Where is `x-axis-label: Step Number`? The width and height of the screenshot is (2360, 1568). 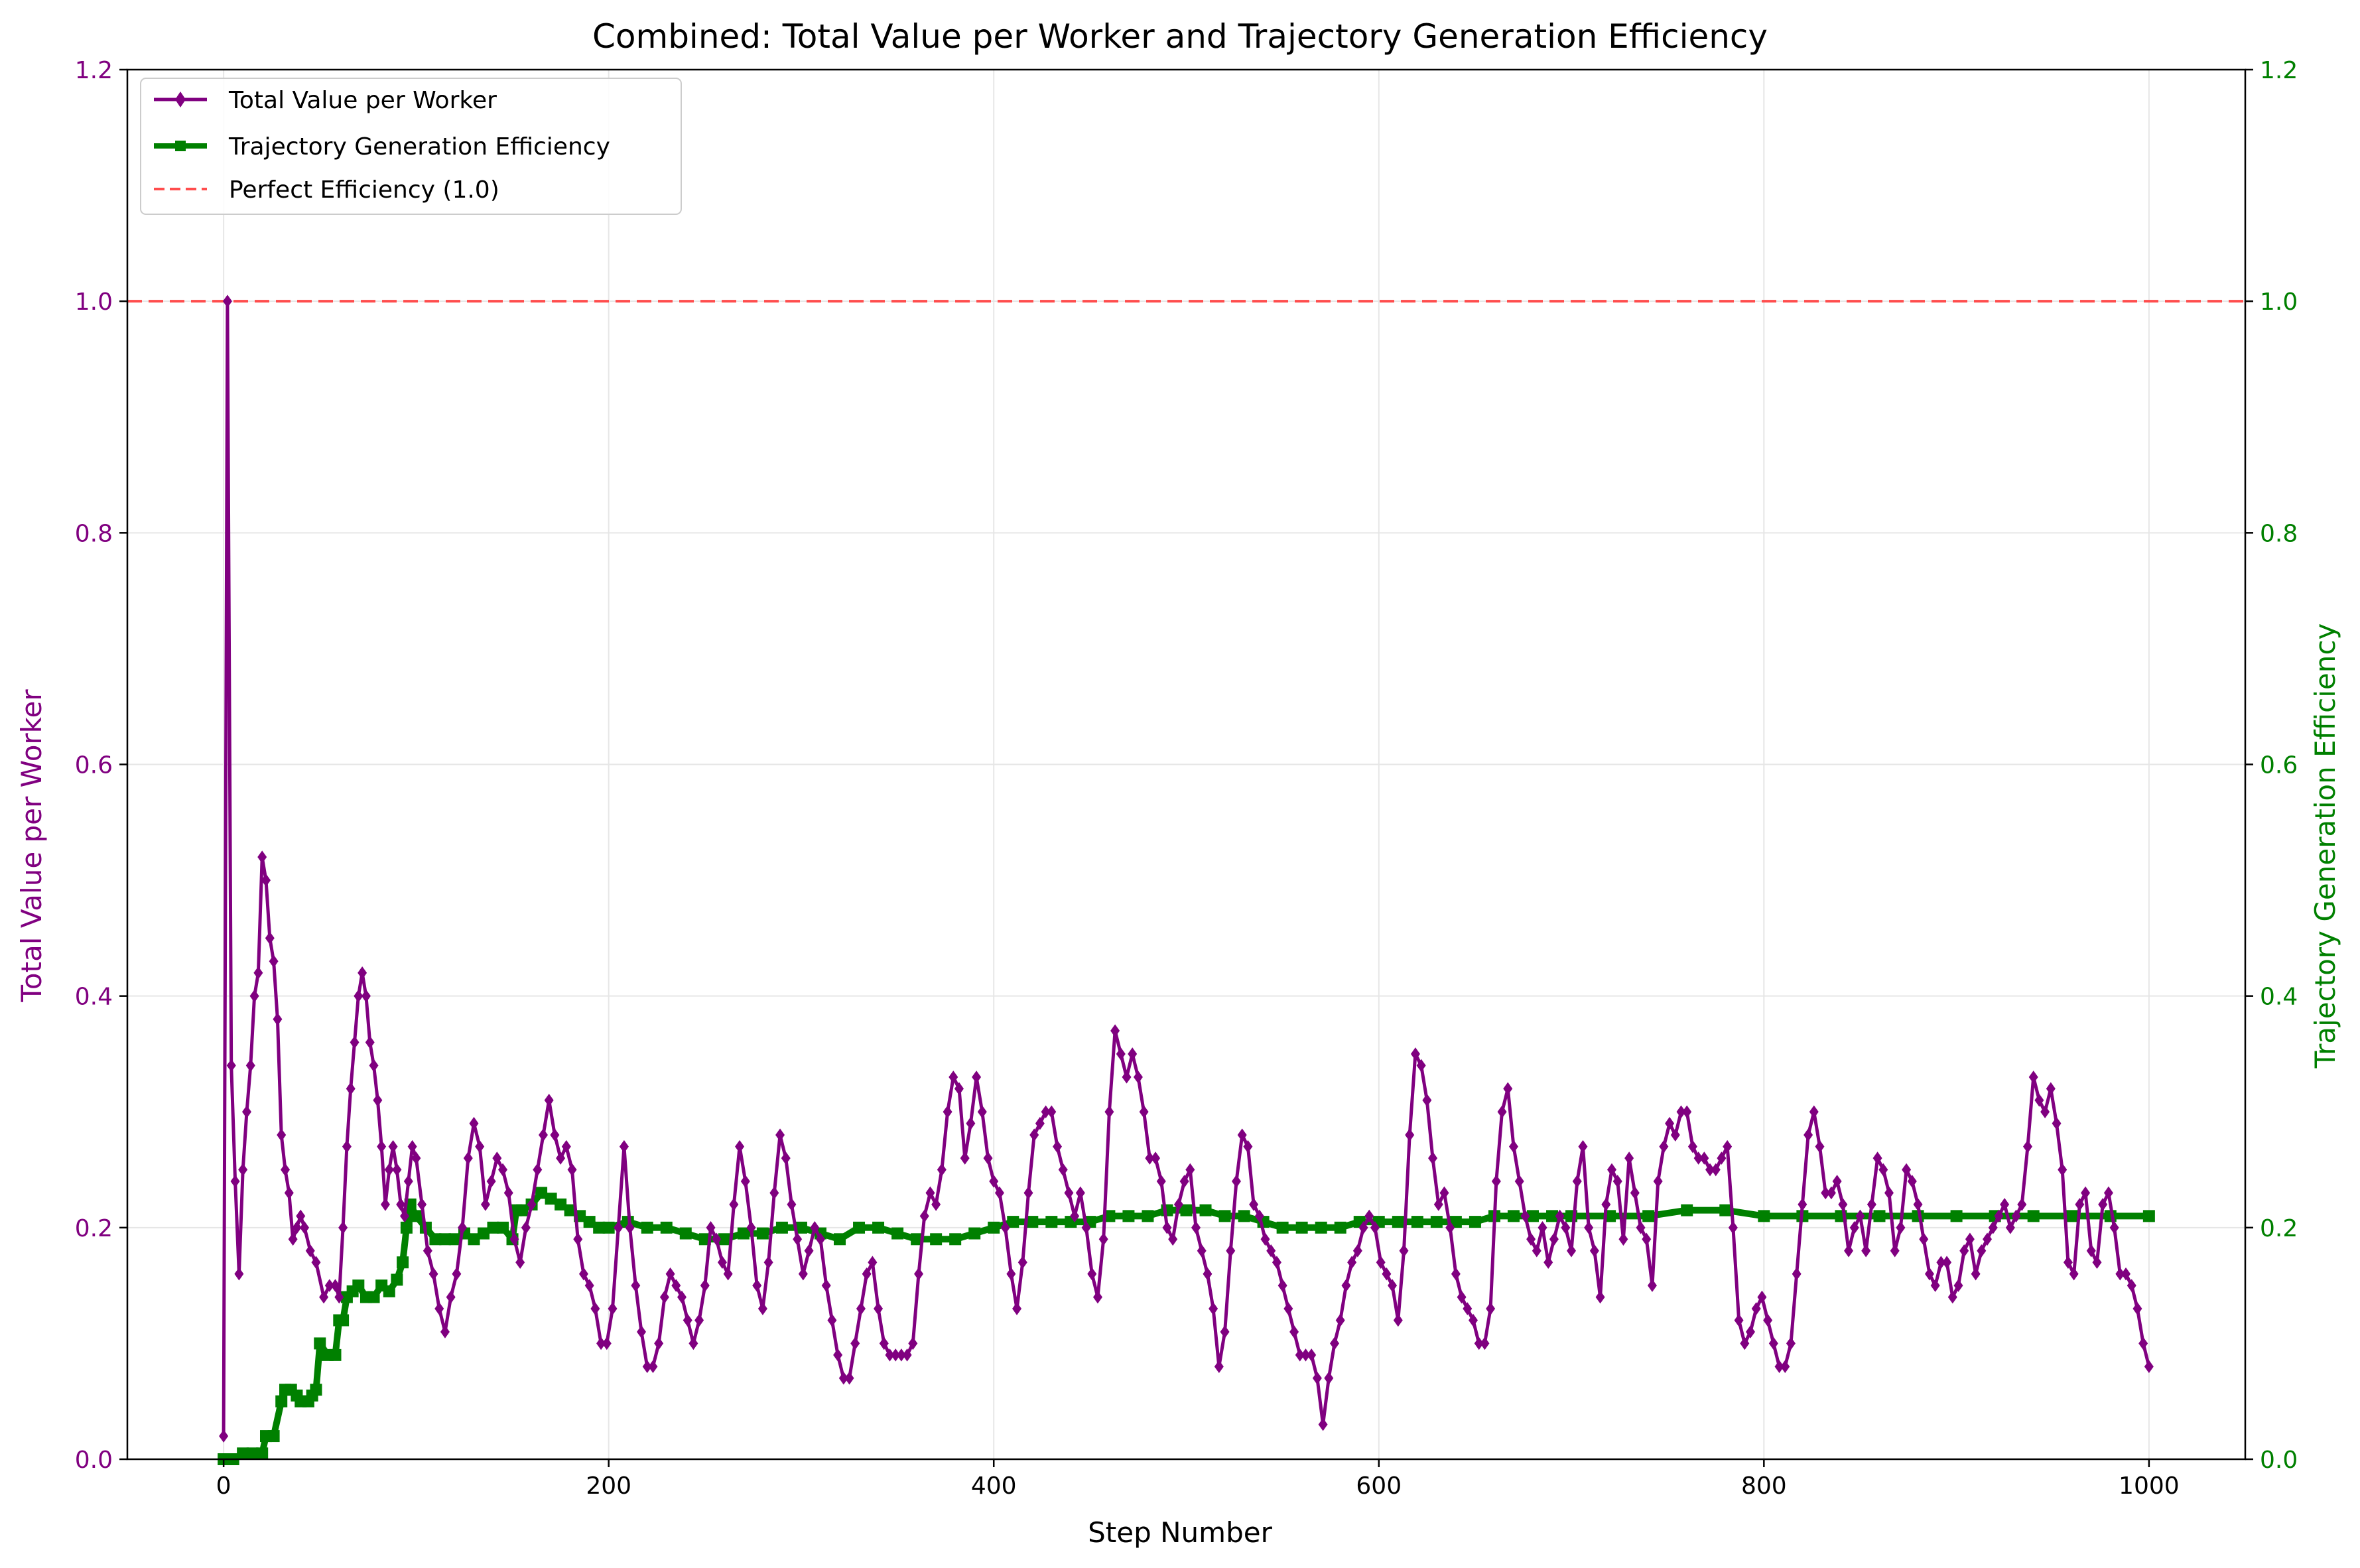 x-axis-label: Step Number is located at coordinates (1180, 1532).